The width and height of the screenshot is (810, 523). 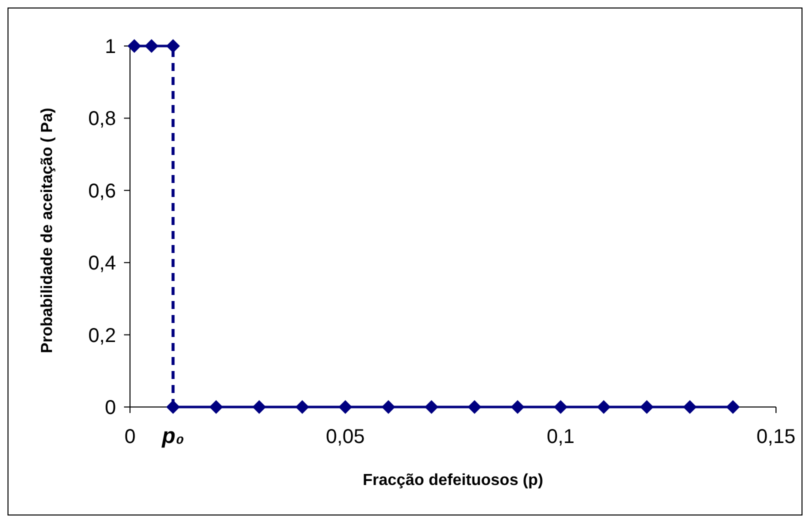 What do you see at coordinates (453, 480) in the screenshot?
I see `x-axis-title: Fracção defeituosos (p)` at bounding box center [453, 480].